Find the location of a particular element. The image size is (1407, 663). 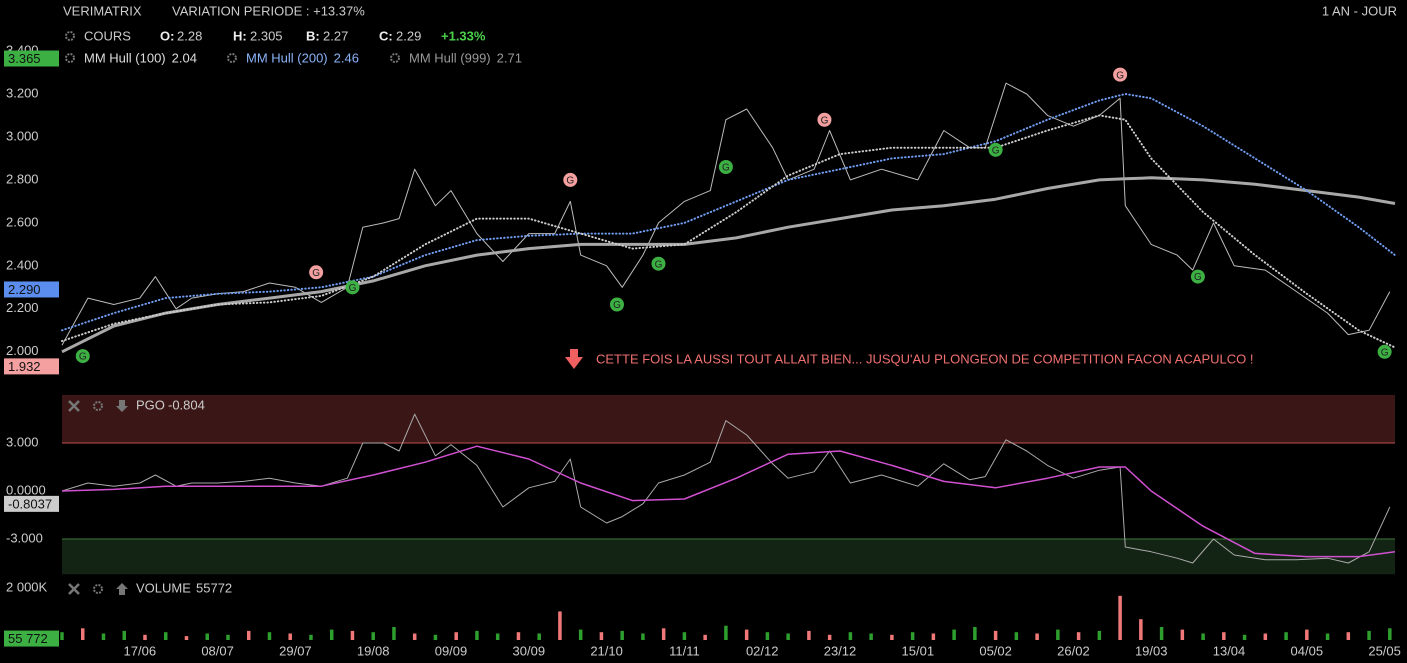

x-tick-label: 15/01 is located at coordinates (918, 650).